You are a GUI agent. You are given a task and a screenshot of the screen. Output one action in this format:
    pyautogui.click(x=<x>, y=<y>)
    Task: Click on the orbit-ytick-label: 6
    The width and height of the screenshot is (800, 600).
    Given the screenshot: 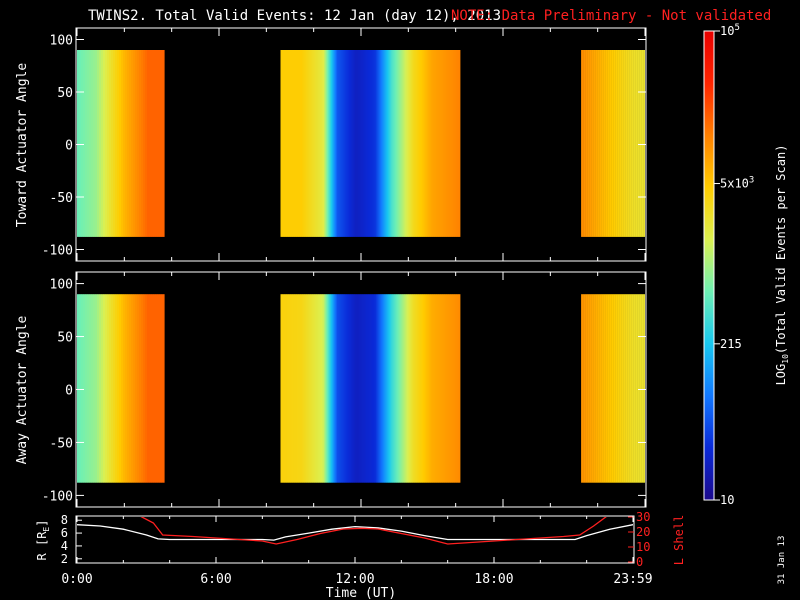 What is the action you would take?
    pyautogui.click(x=64, y=533)
    